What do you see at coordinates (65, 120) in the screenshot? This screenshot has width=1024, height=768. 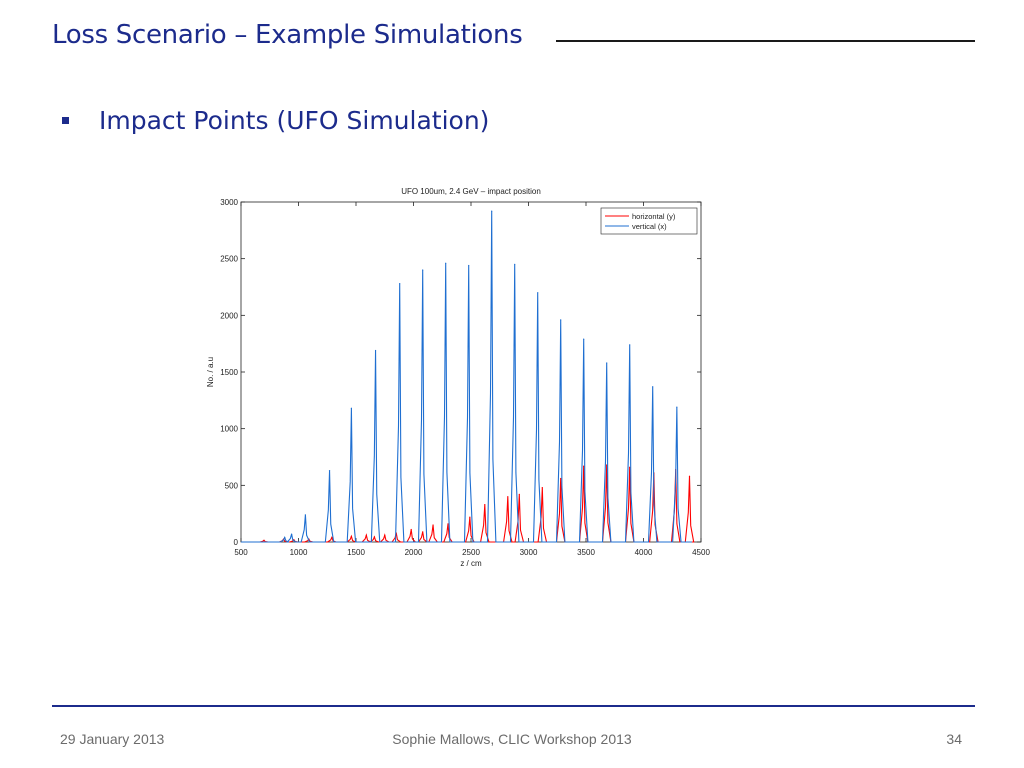 I see `square-bullet-icon` at bounding box center [65, 120].